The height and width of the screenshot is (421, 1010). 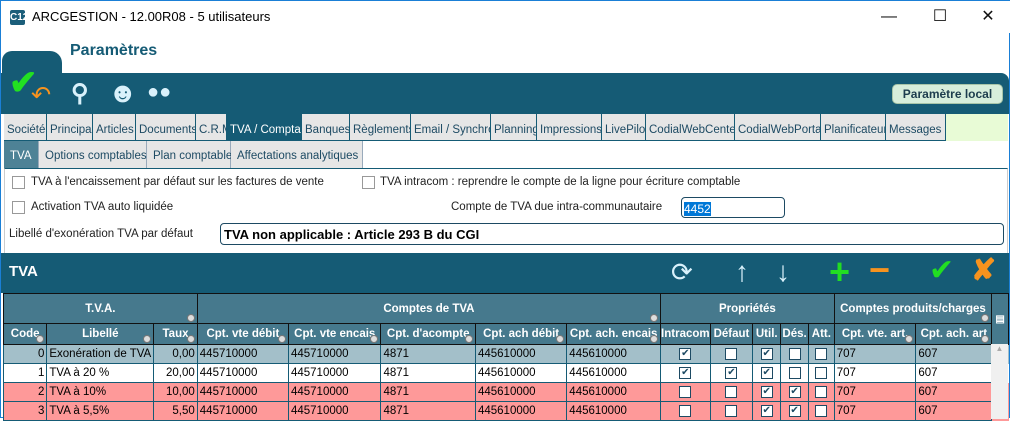 What do you see at coordinates (733, 207) in the screenshot?
I see `compte-intra-input: 4452` at bounding box center [733, 207].